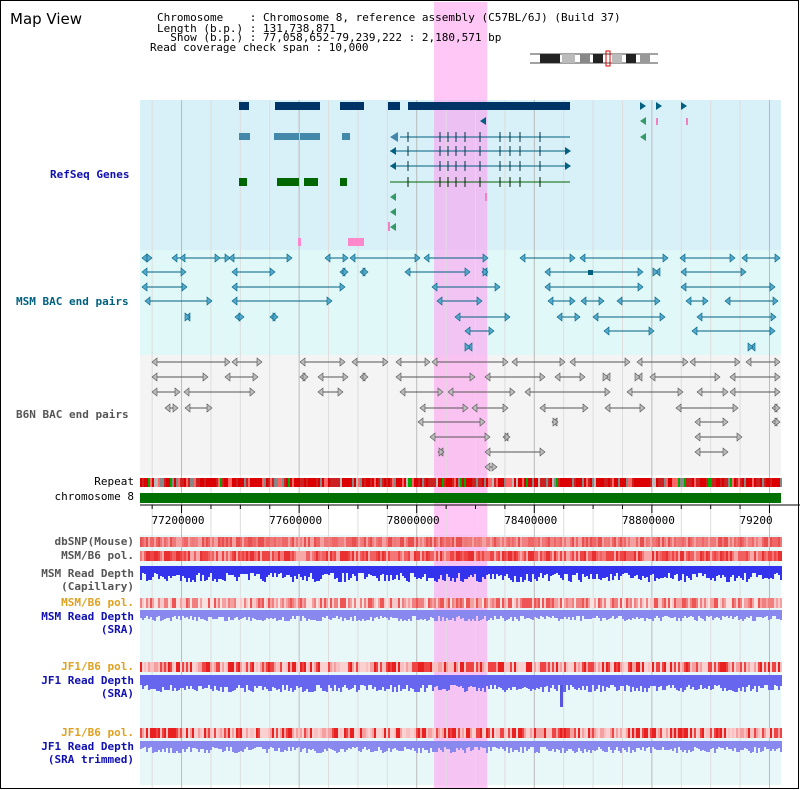  What do you see at coordinates (87, 616) in the screenshot?
I see `track-label-msm-read-sra: MSM Read Depth` at bounding box center [87, 616].